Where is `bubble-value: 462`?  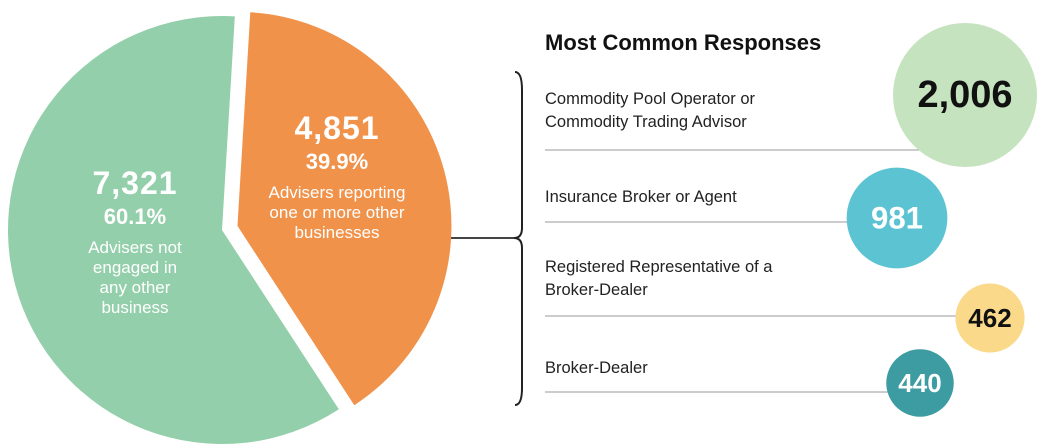
bubble-value: 462 is located at coordinates (989, 318).